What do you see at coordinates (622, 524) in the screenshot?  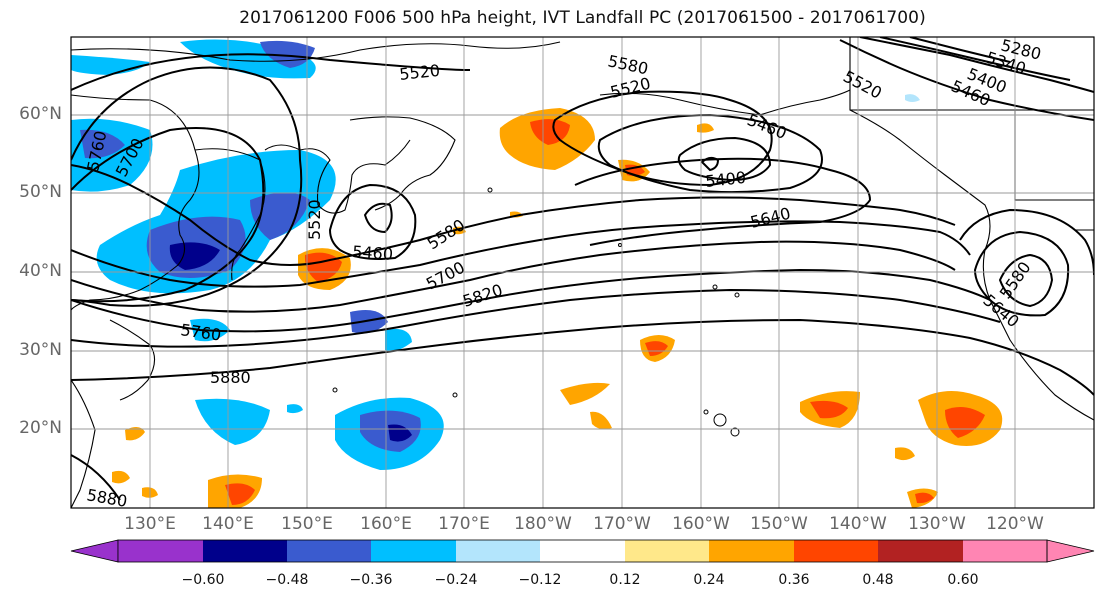 I see `lon-label: 170°W` at bounding box center [622, 524].